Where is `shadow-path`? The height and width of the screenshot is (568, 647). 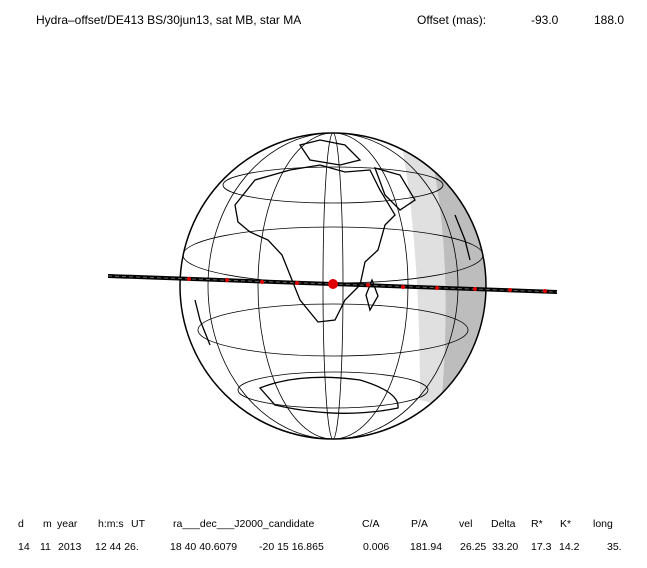 shadow-path is located at coordinates (332, 284).